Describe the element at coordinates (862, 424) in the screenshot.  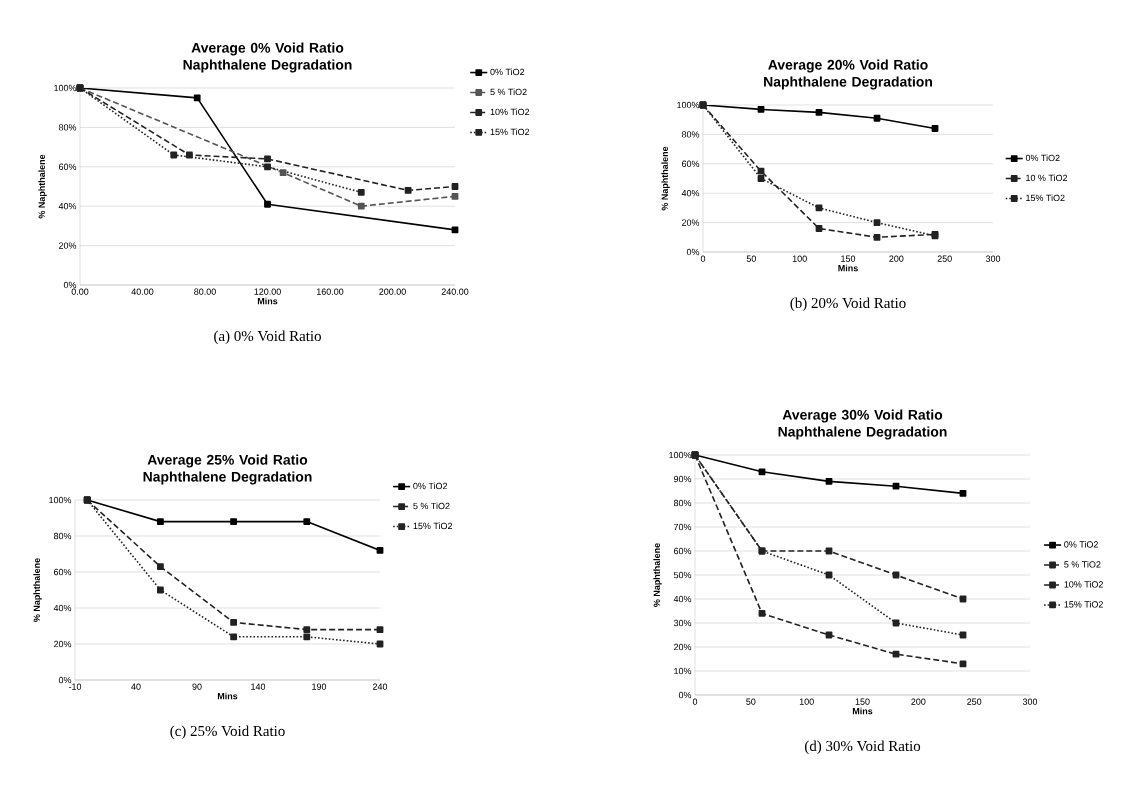
I see `chart-title: Average 30% Void Ratio Naphthalene Degradation` at that location.